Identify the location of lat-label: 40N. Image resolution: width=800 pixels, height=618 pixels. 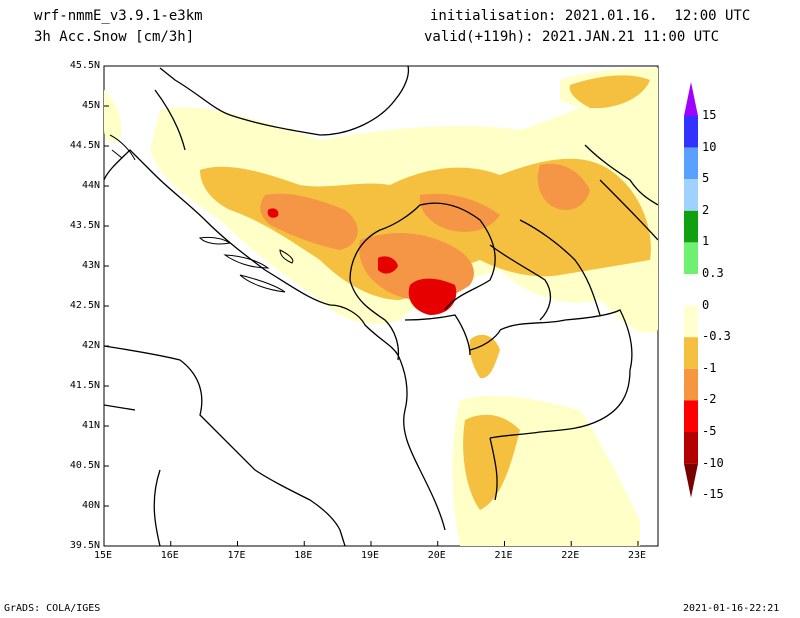
(90, 505).